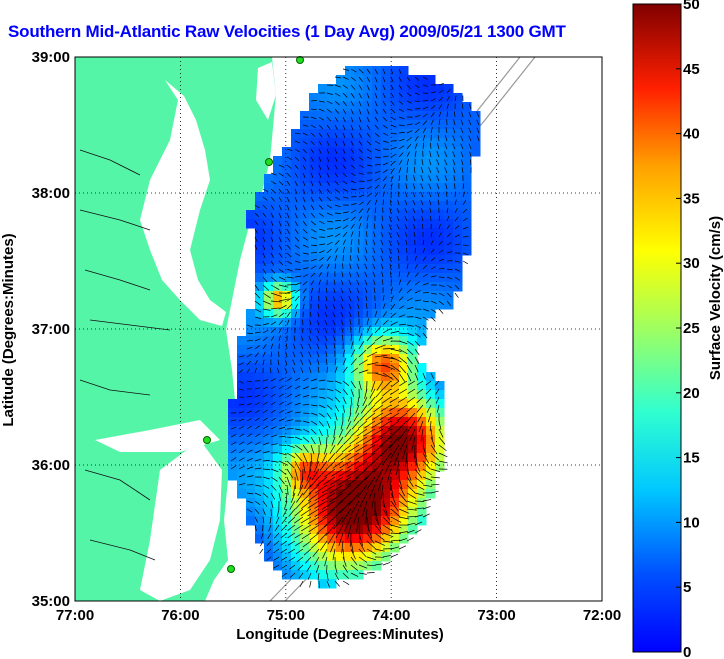  What do you see at coordinates (8, 329) in the screenshot?
I see `y-axis-label: Latitude (Degrees:Minutes)` at bounding box center [8, 329].